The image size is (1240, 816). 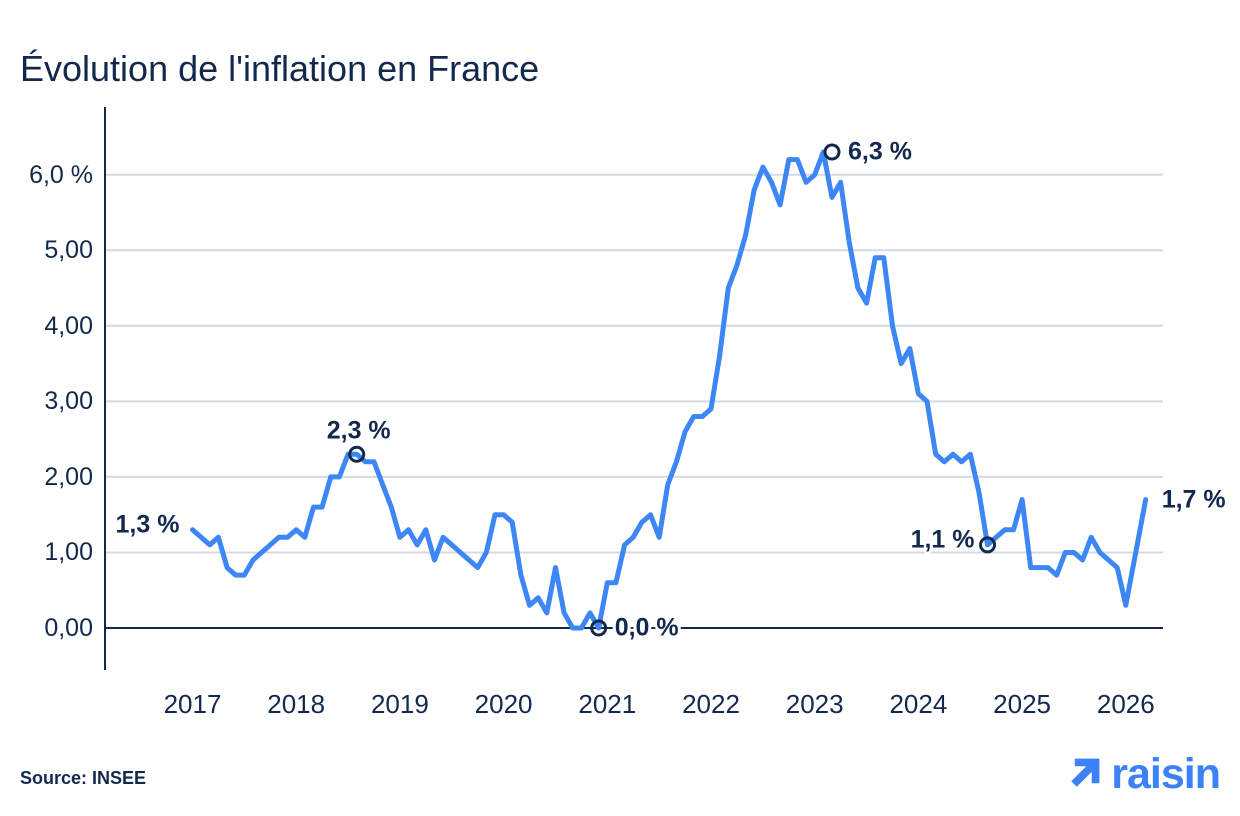 I want to click on page-title: Évolution de l'inflation en France, so click(x=280, y=69).